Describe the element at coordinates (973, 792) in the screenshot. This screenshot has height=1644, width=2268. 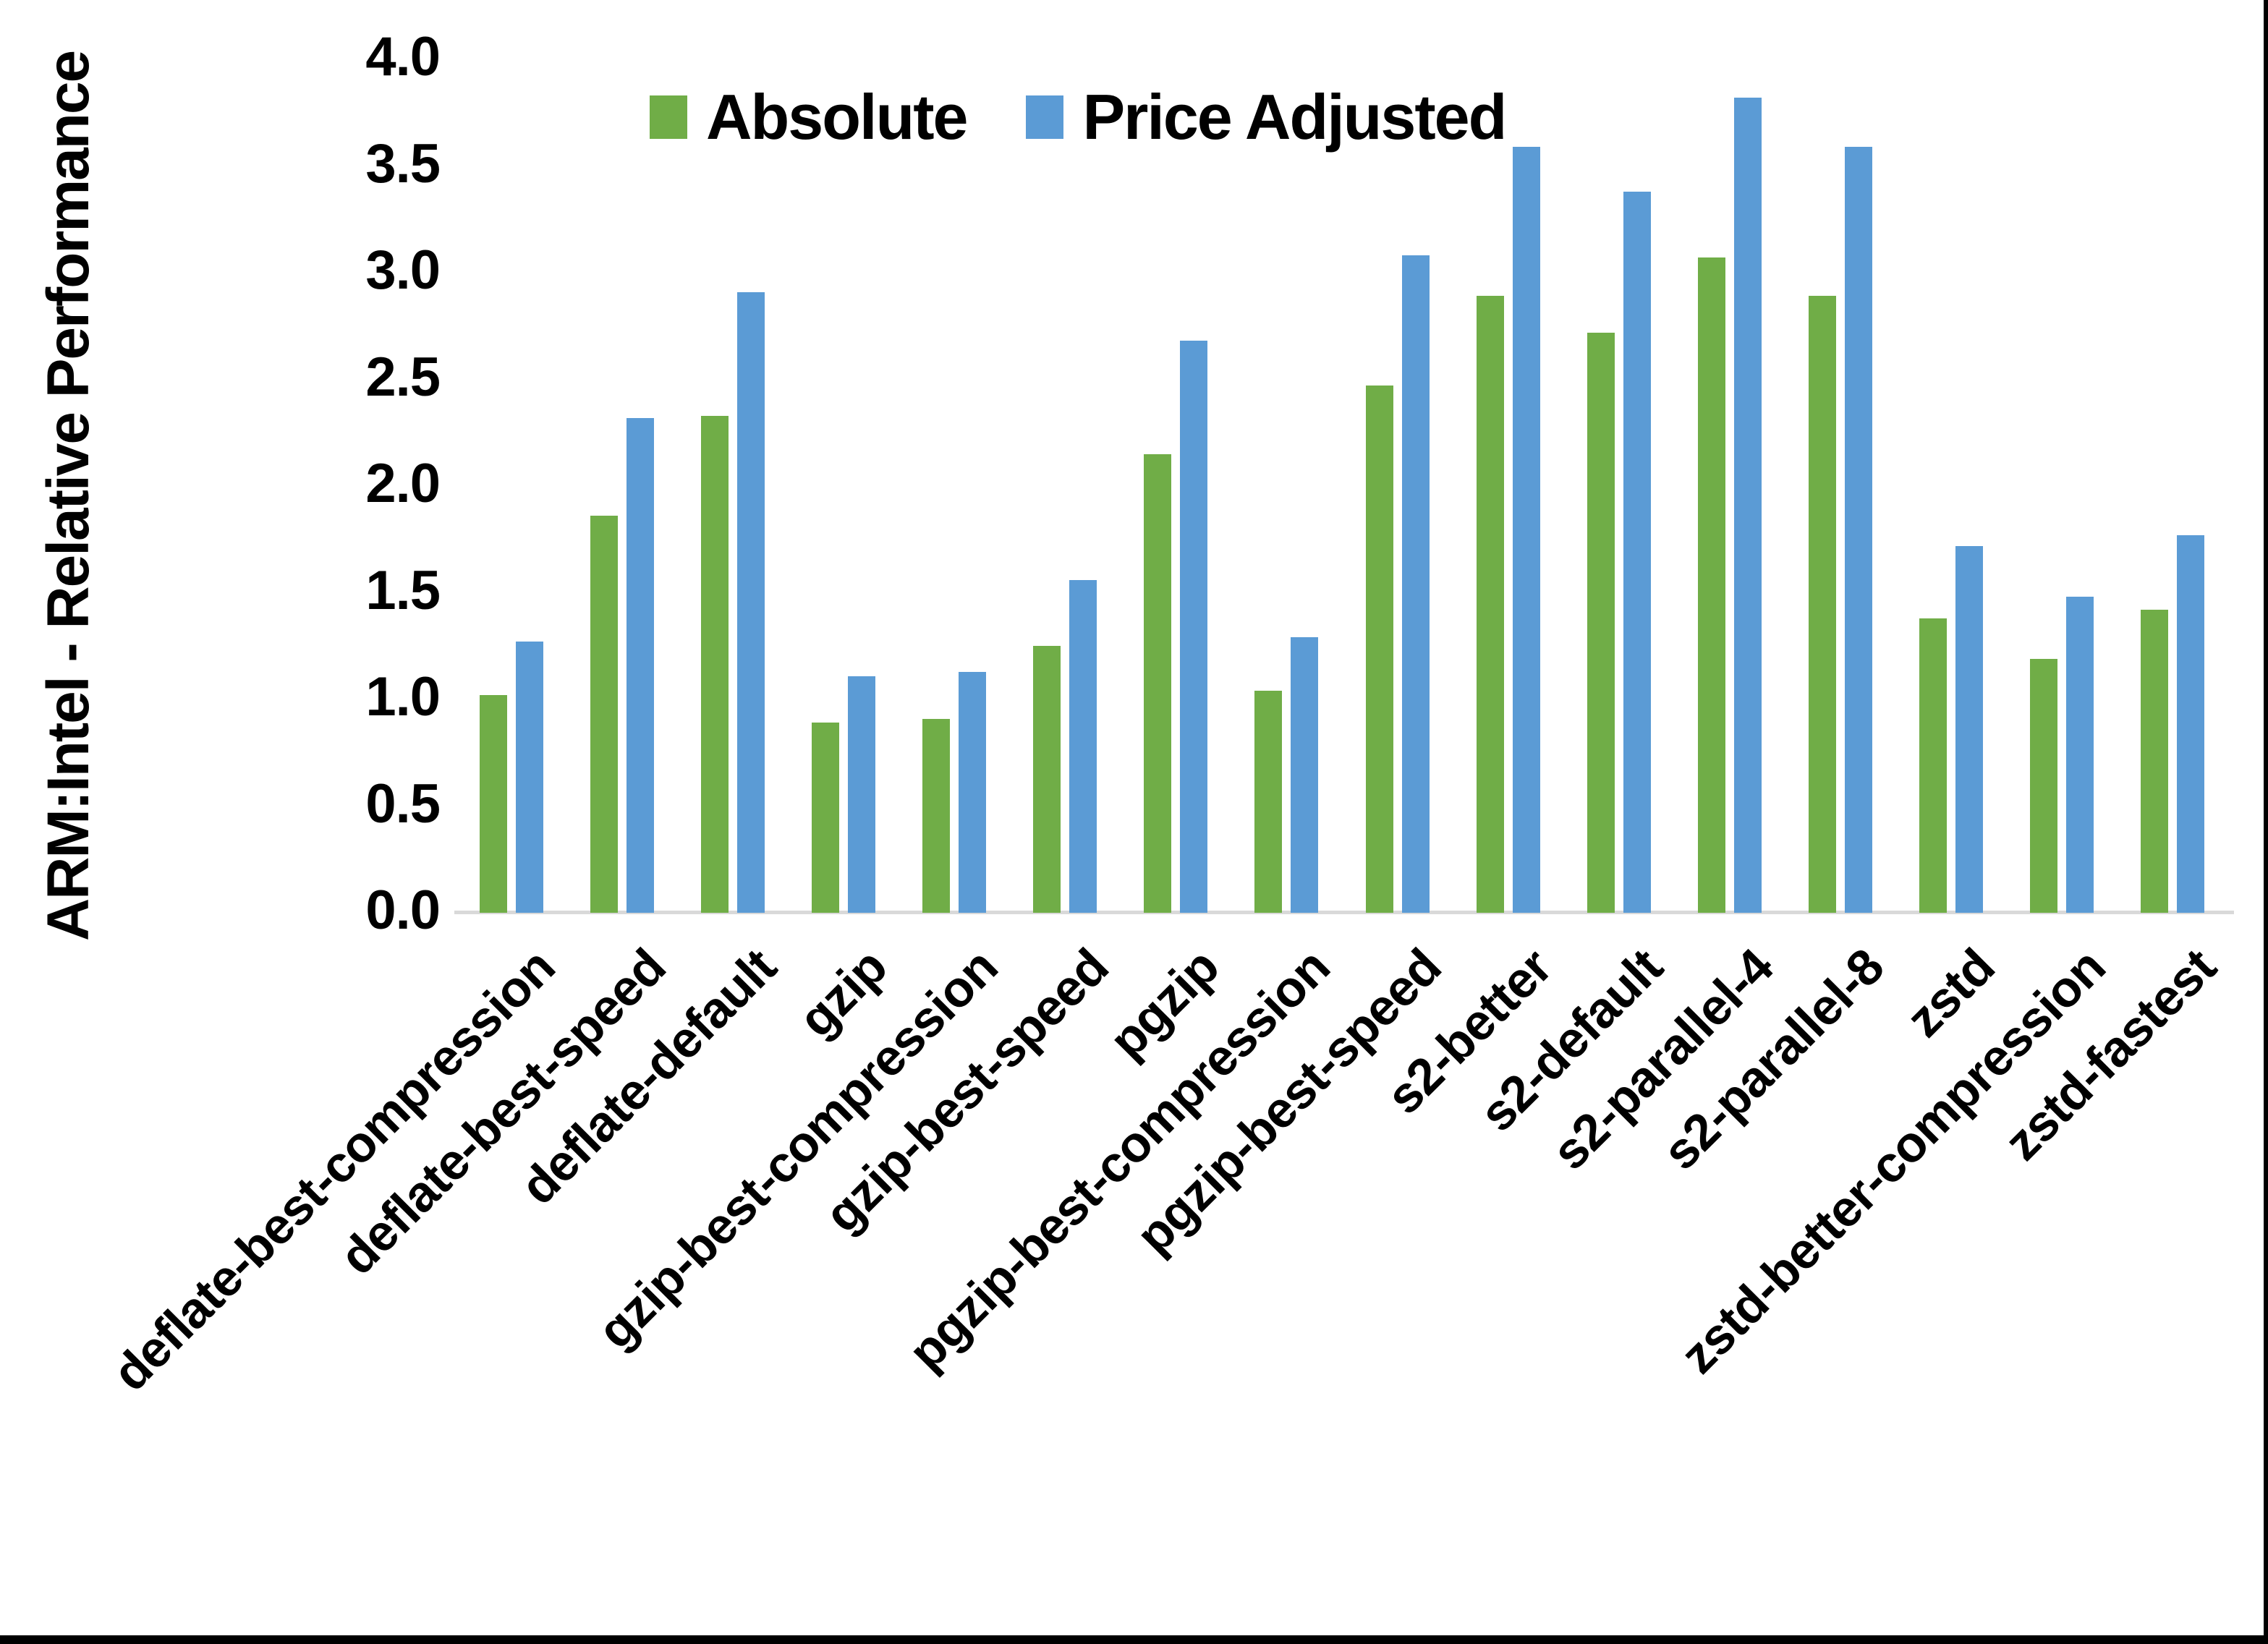
I see `bar-price-adjusted-gzip-best-compression` at that location.